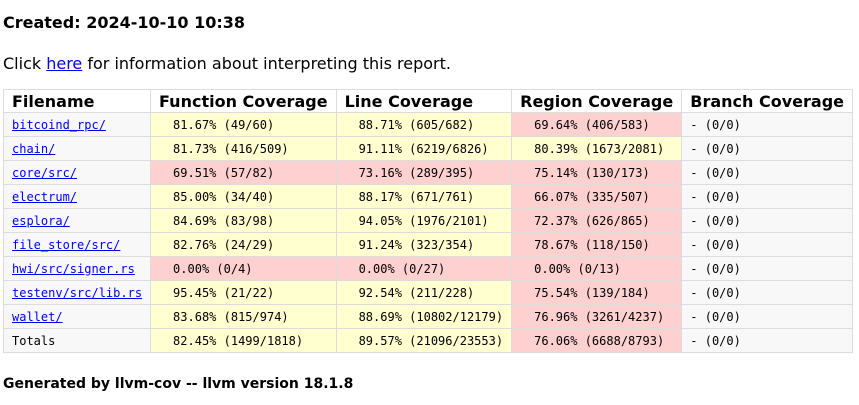  I want to click on column-header-filename: Filename, so click(77, 101).